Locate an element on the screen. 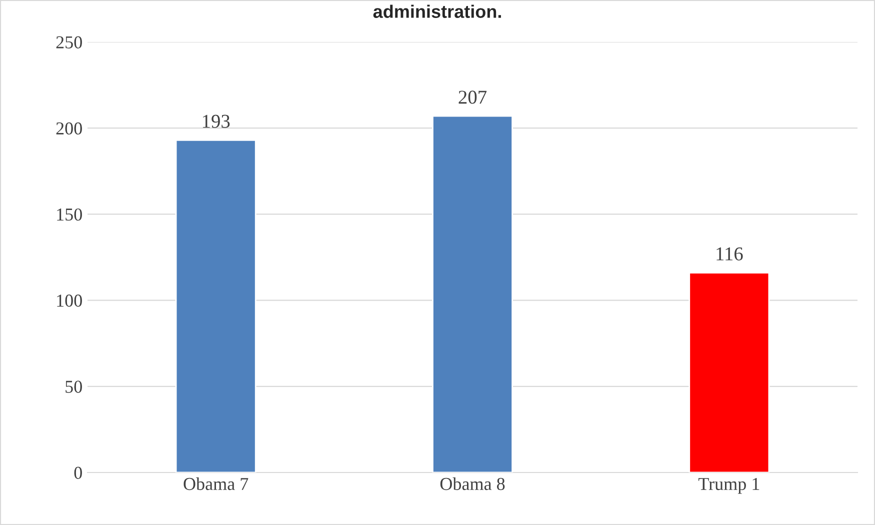 The width and height of the screenshot is (875, 525). y-tick-label: 100 is located at coordinates (69, 300).